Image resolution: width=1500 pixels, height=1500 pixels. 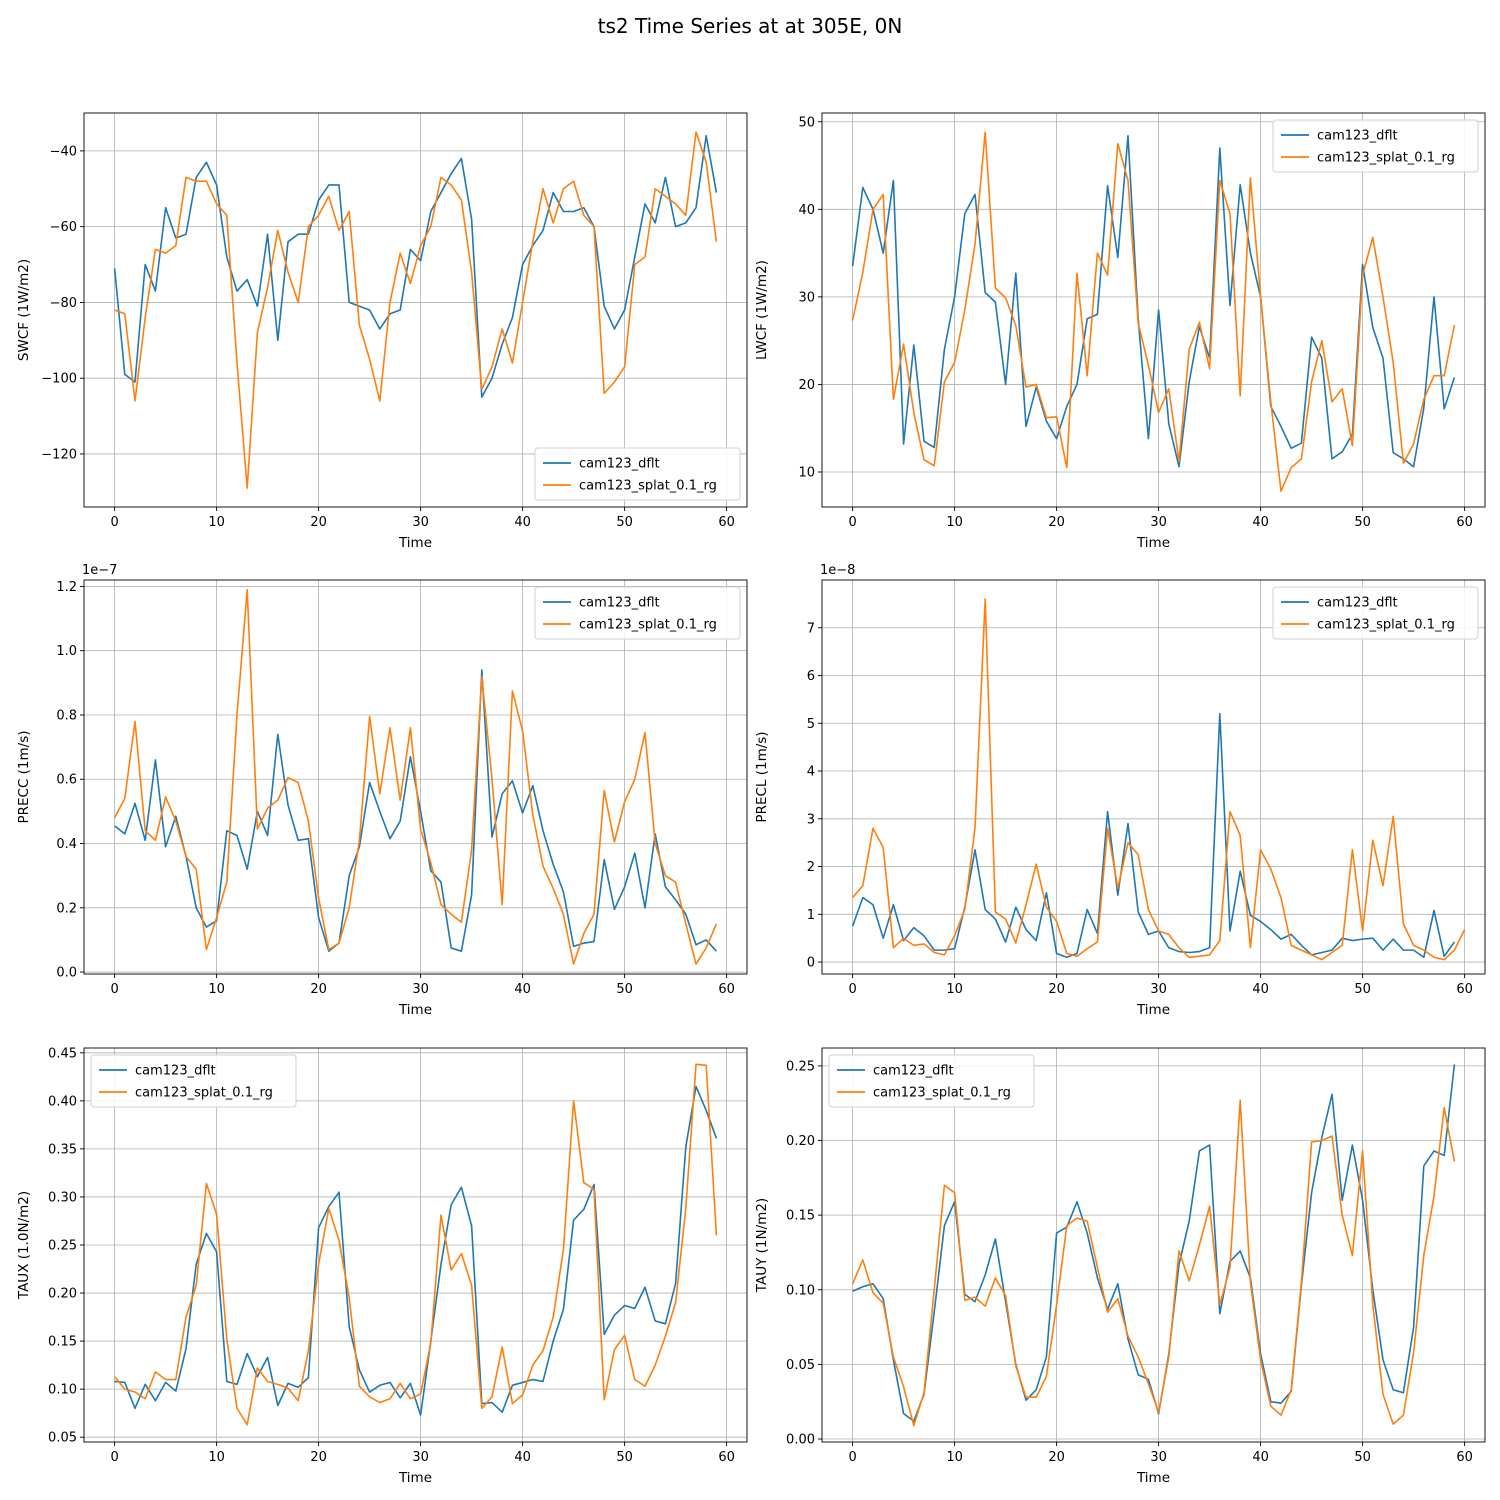 What do you see at coordinates (762, 776) in the screenshot?
I see `y-axis-label: PRECL (1m/s)` at bounding box center [762, 776].